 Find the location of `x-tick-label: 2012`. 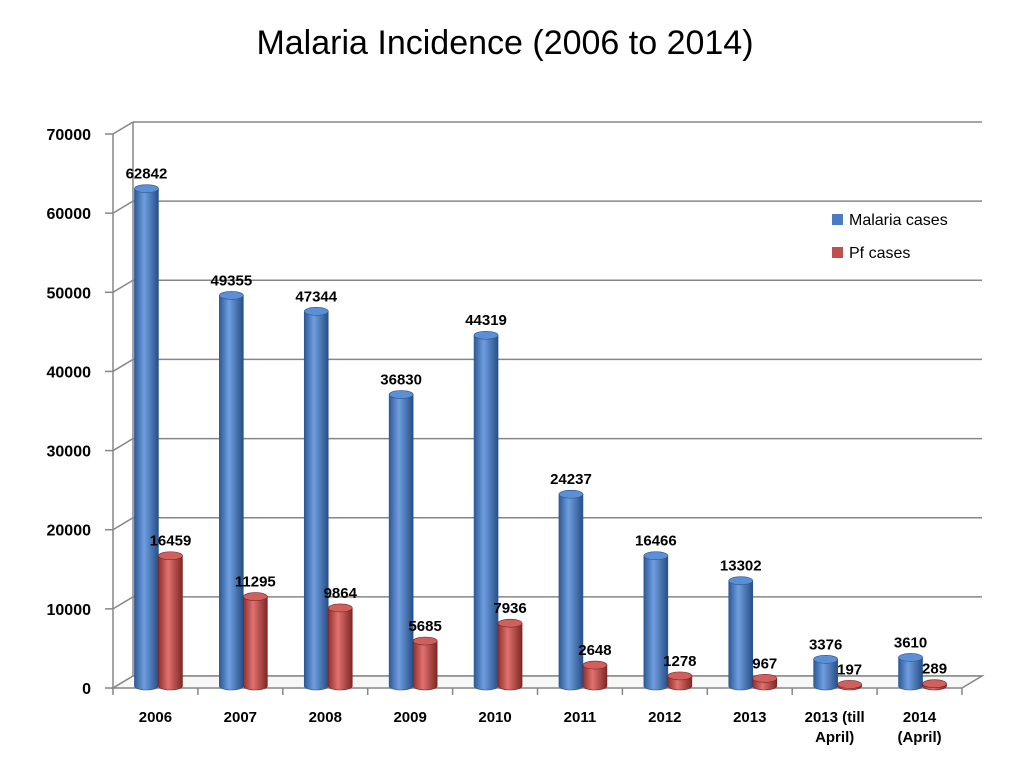

x-tick-label: 2012 is located at coordinates (664, 717).